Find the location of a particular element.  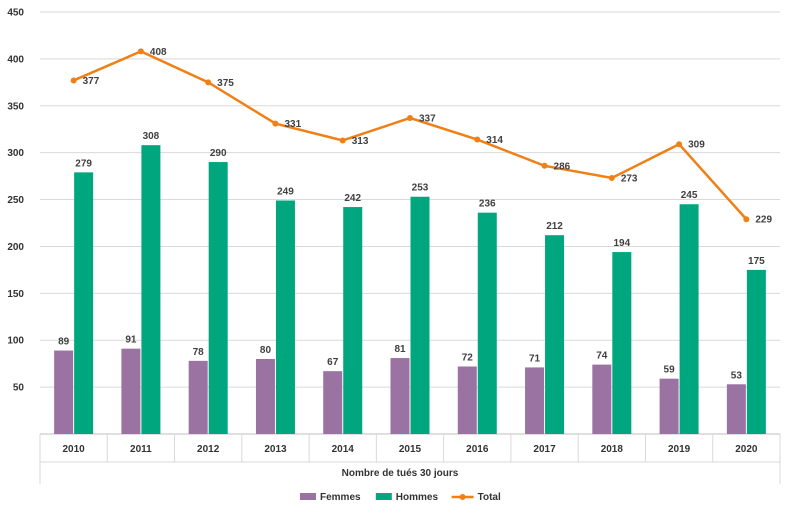

data-label-femmes: 91 is located at coordinates (131, 340).